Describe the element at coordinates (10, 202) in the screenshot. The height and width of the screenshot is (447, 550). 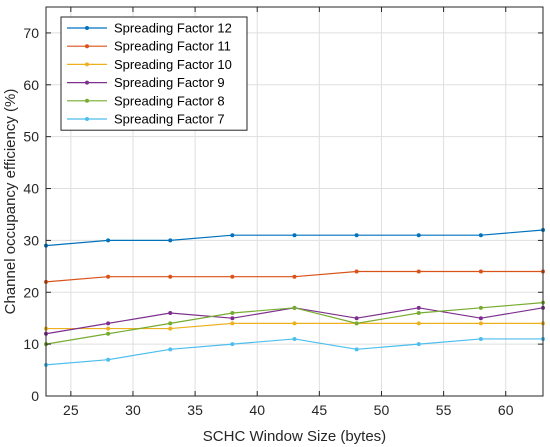
I see `y-axis-label: Channel occupancy efficiency (%)` at that location.